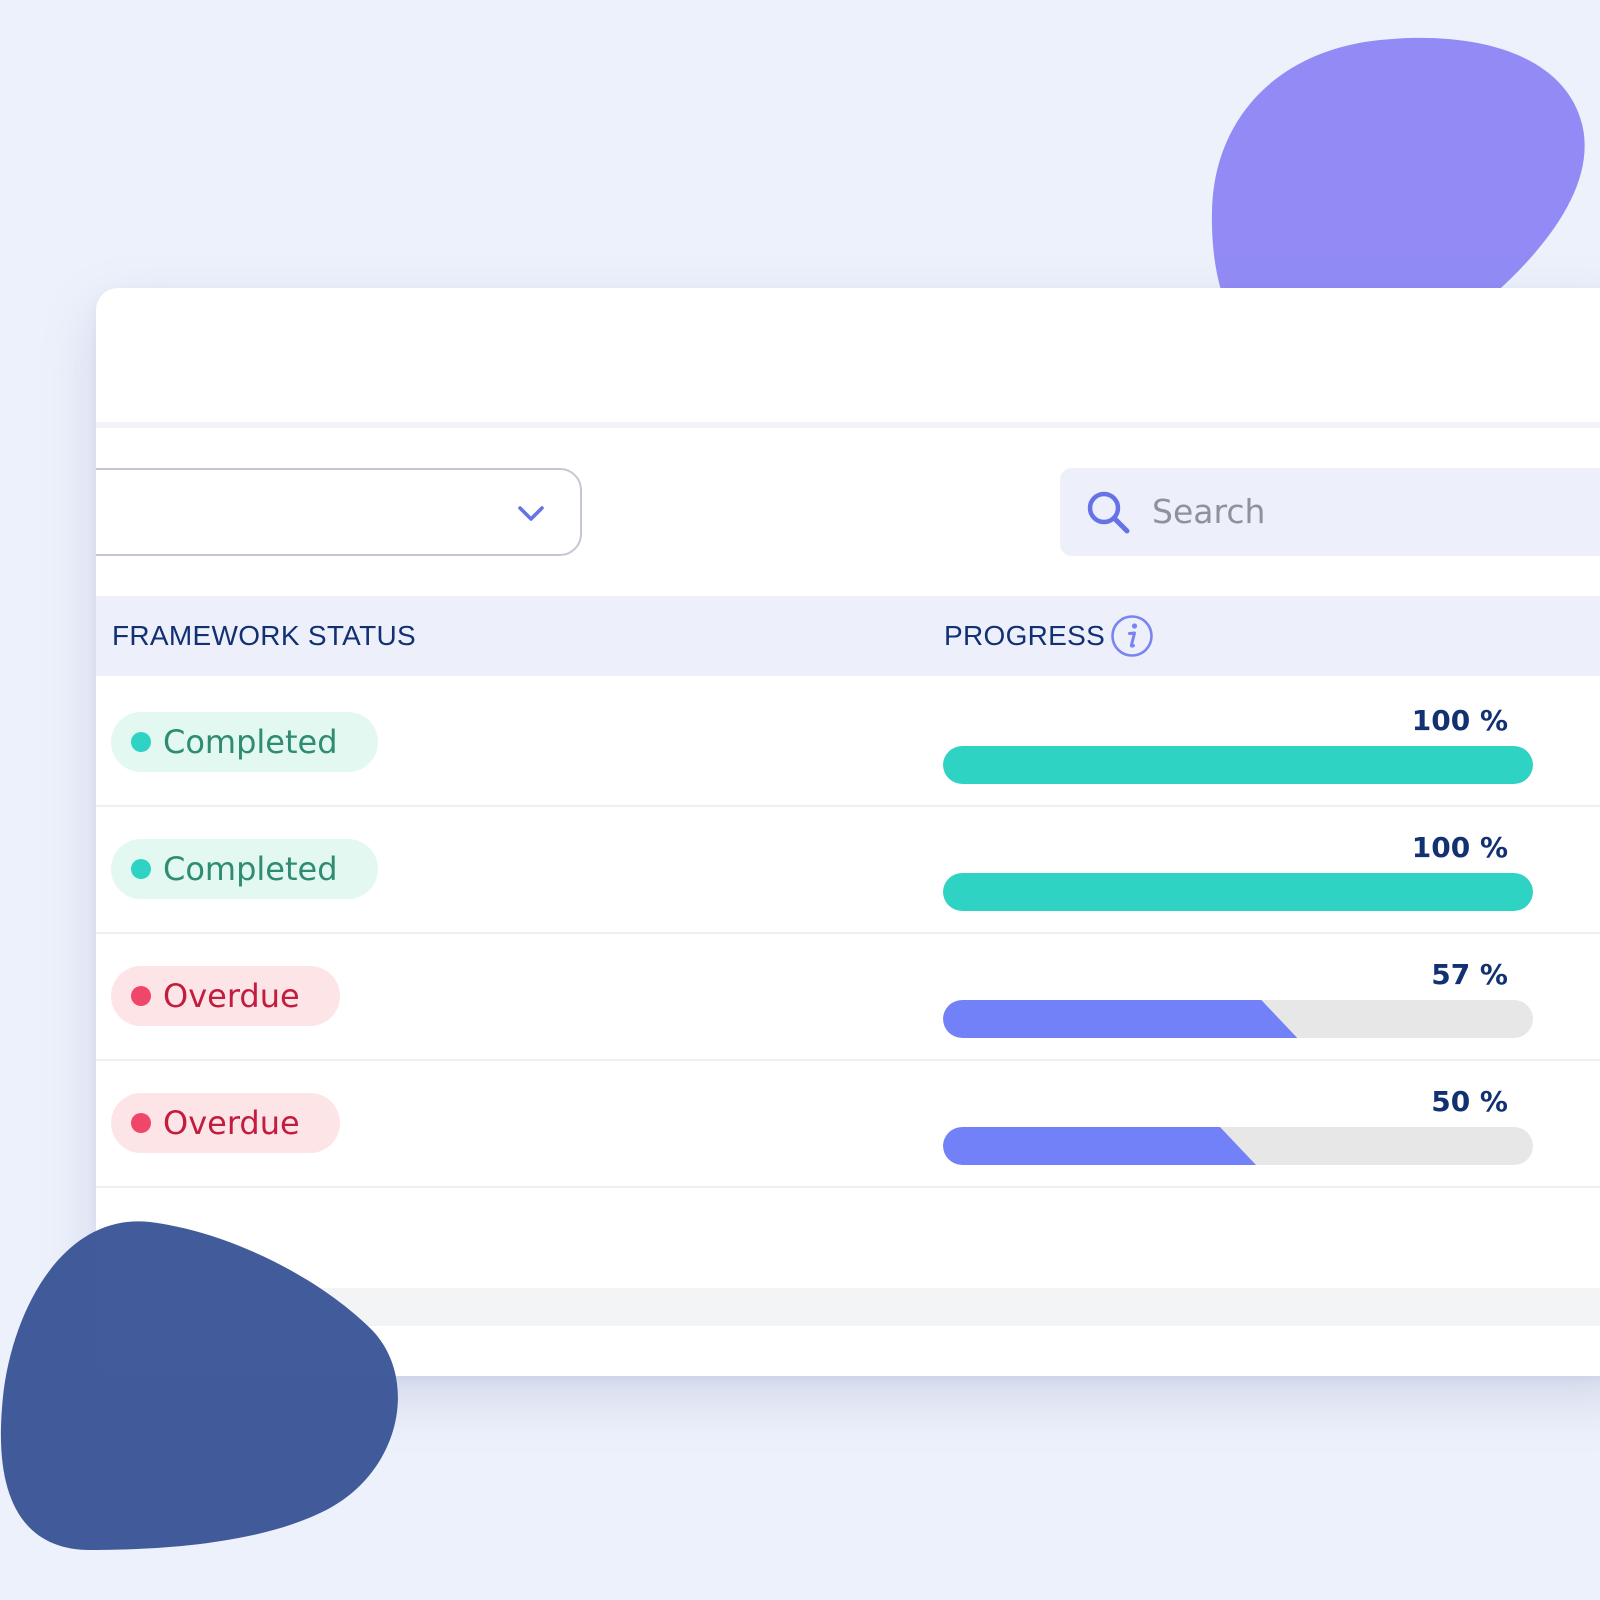 Image resolution: width=1600 pixels, height=1600 pixels. What do you see at coordinates (531, 513) in the screenshot?
I see `chevron-down-icon` at bounding box center [531, 513].